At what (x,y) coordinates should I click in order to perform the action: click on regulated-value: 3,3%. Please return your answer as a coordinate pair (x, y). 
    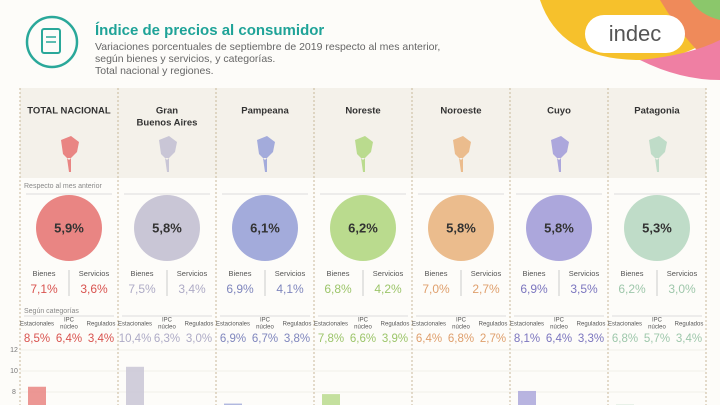
    Looking at the image, I should click on (591, 339).